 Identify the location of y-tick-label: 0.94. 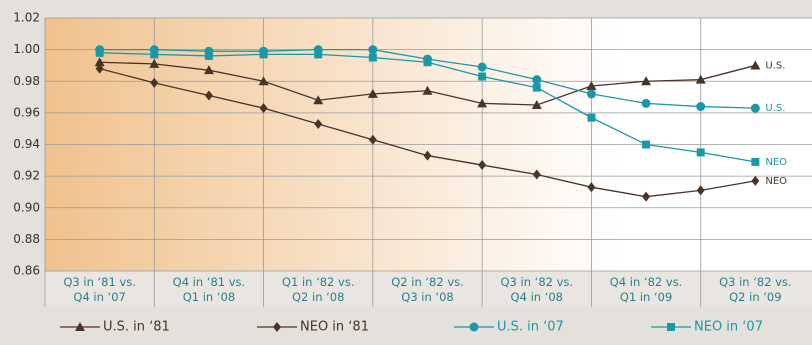
(26, 144).